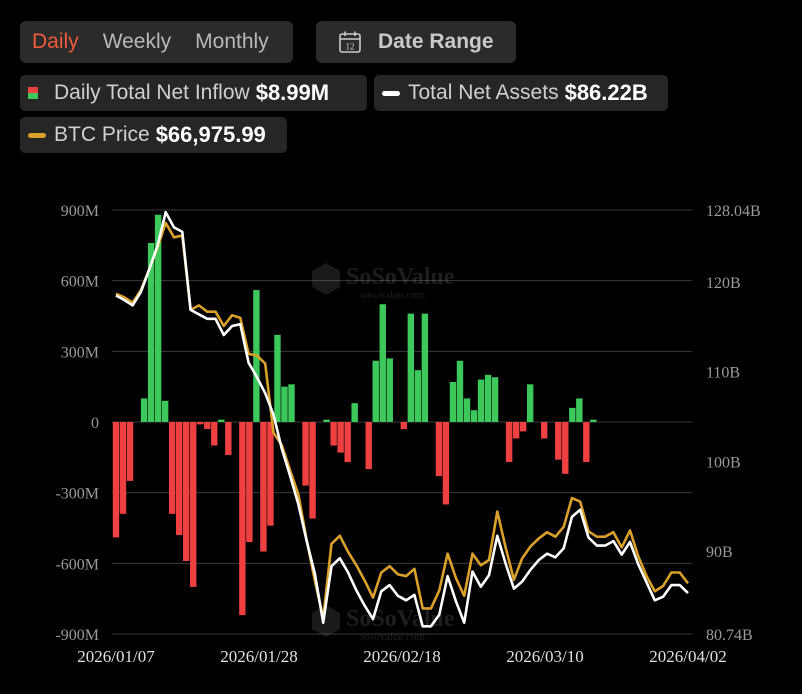  Describe the element at coordinates (55, 41) in the screenshot. I see `tab-daily: Daily` at that location.